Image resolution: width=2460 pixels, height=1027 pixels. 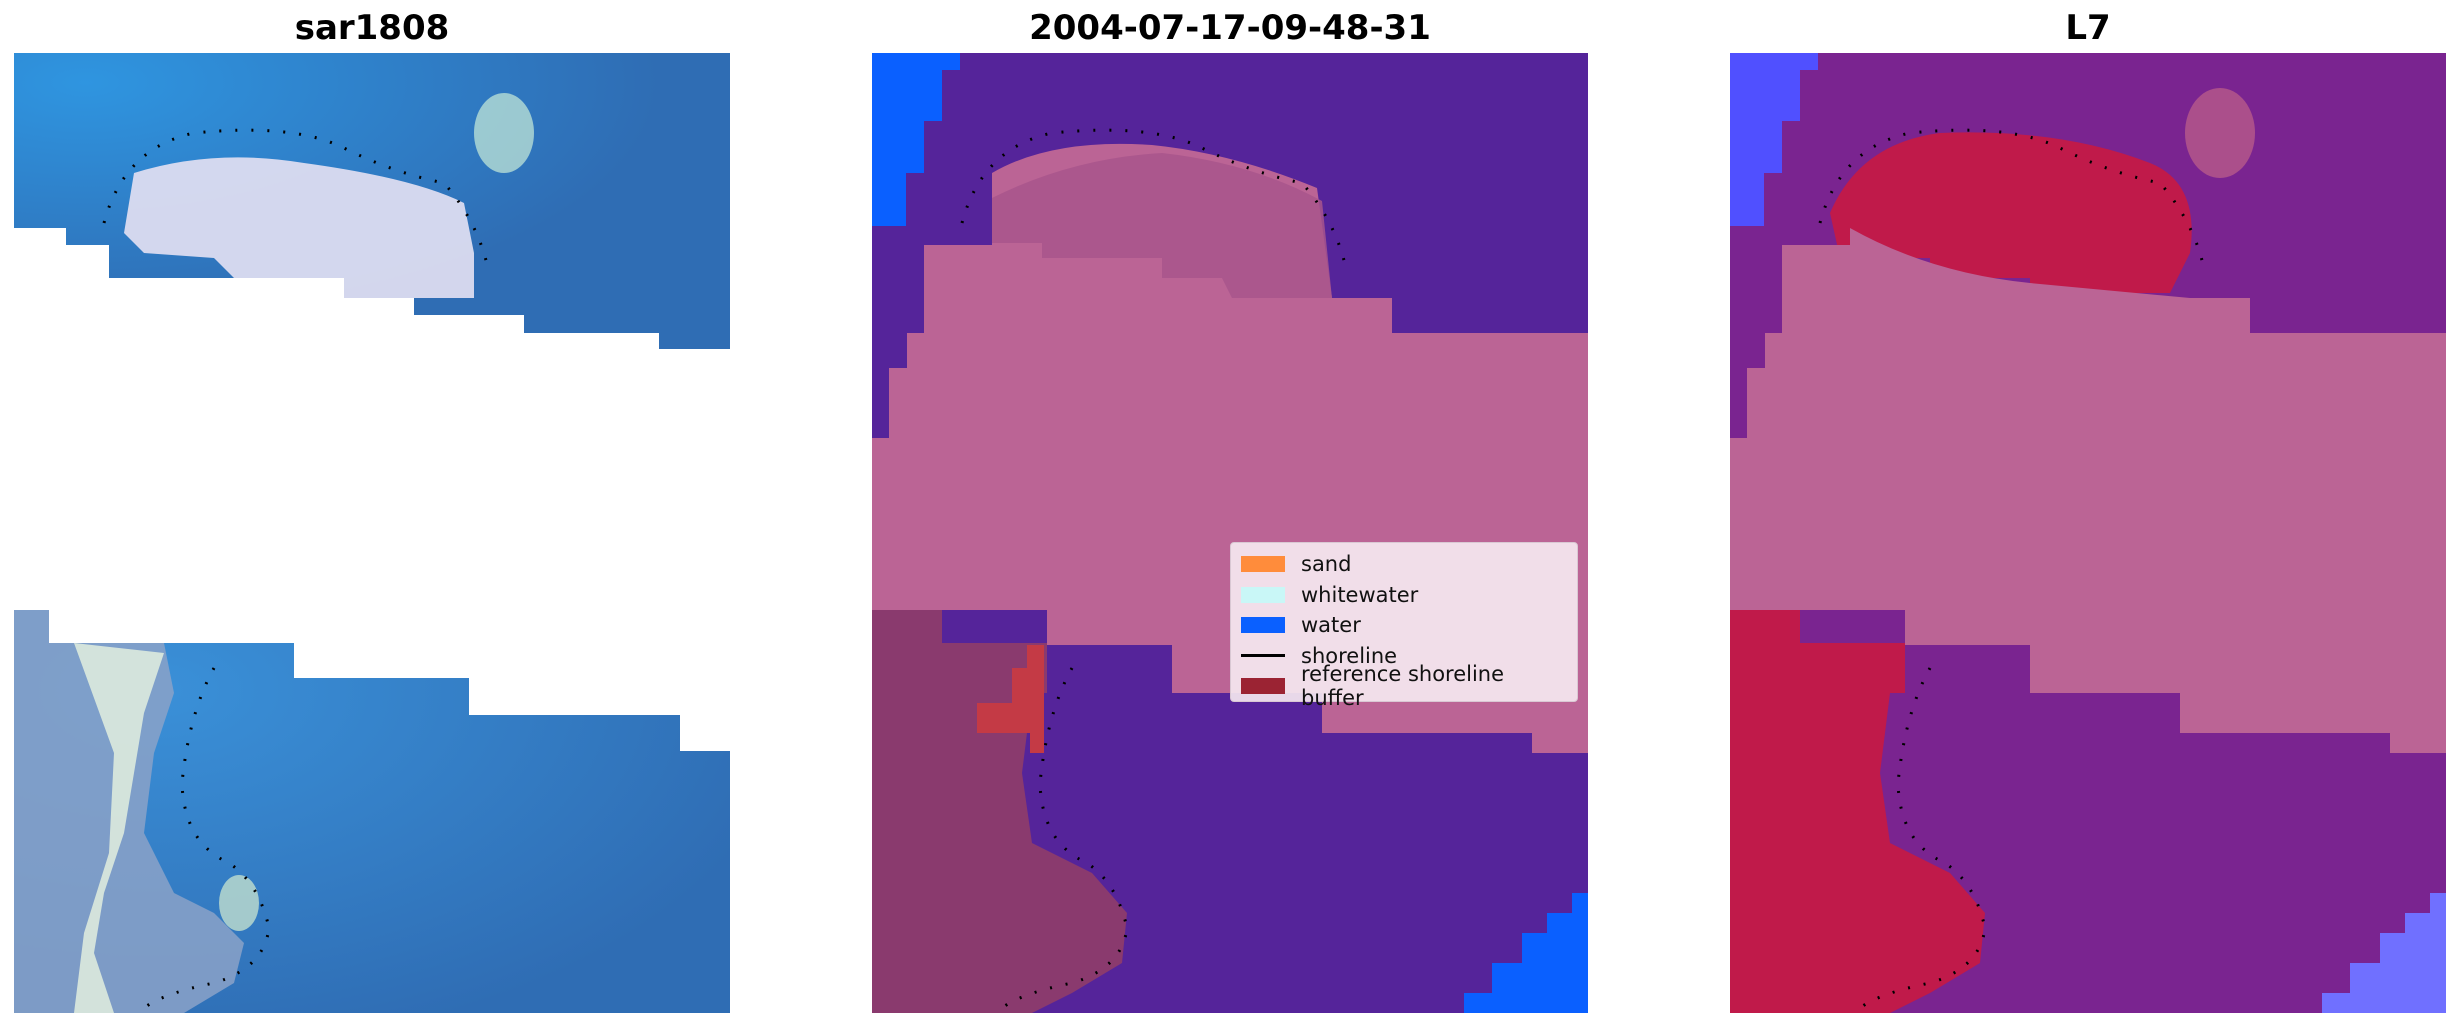 What do you see at coordinates (372, 28) in the screenshot?
I see `panel-title-rgb: sar1808` at bounding box center [372, 28].